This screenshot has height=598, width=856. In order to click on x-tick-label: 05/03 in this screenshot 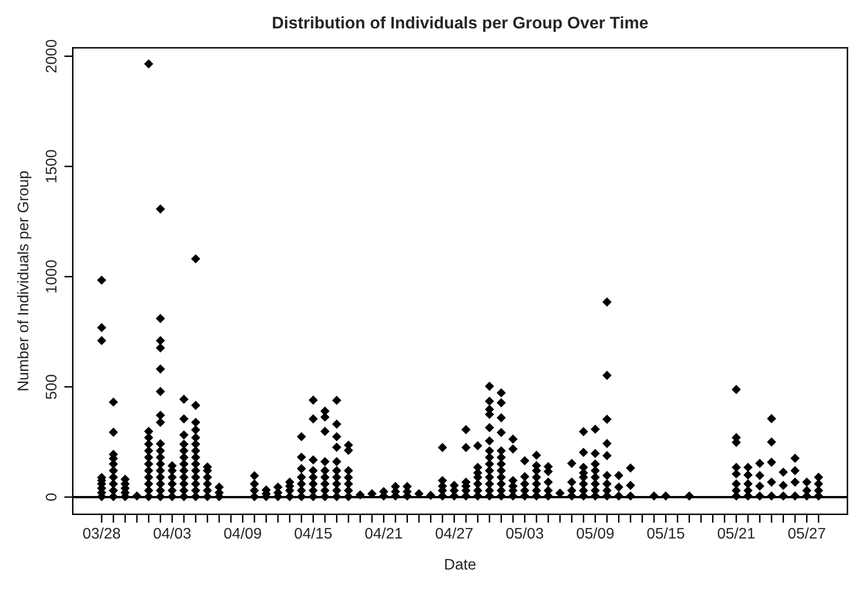, I will do `click(525, 533)`.